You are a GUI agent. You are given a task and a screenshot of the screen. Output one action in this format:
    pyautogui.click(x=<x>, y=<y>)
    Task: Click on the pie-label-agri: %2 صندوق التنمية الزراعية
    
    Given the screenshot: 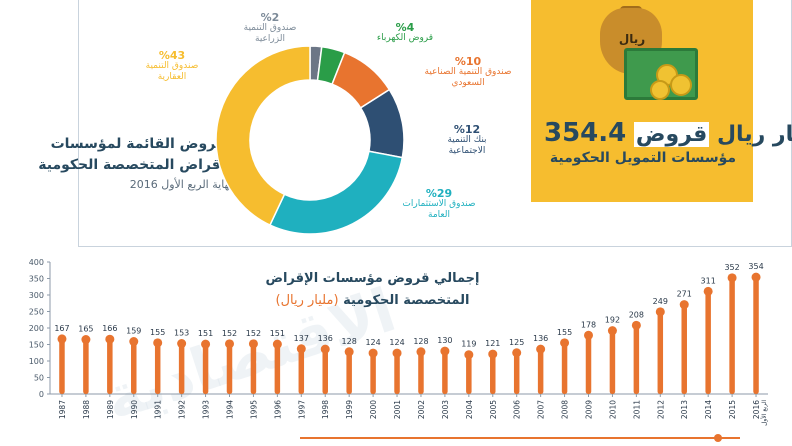 What is the action you would take?
    pyautogui.click(x=270, y=28)
    